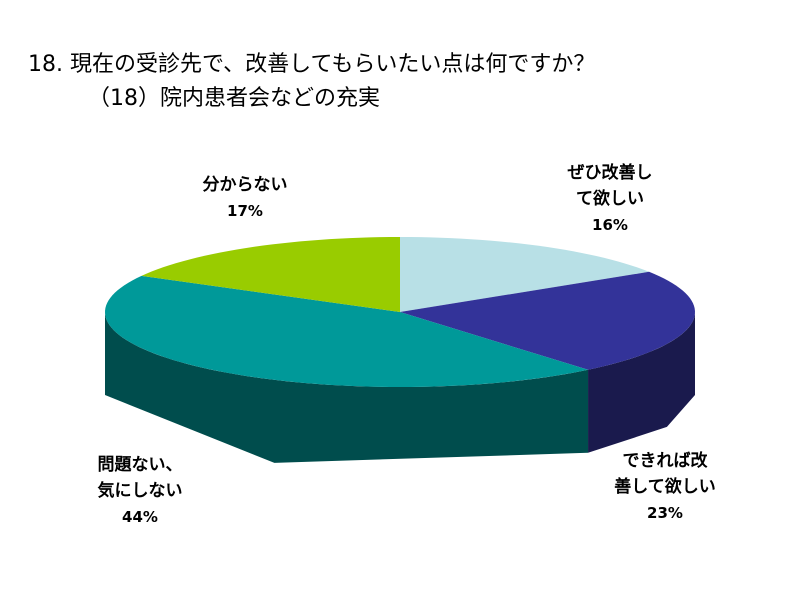 This screenshot has width=800, height=600. I want to click on category-label: 分からない, so click(245, 185).